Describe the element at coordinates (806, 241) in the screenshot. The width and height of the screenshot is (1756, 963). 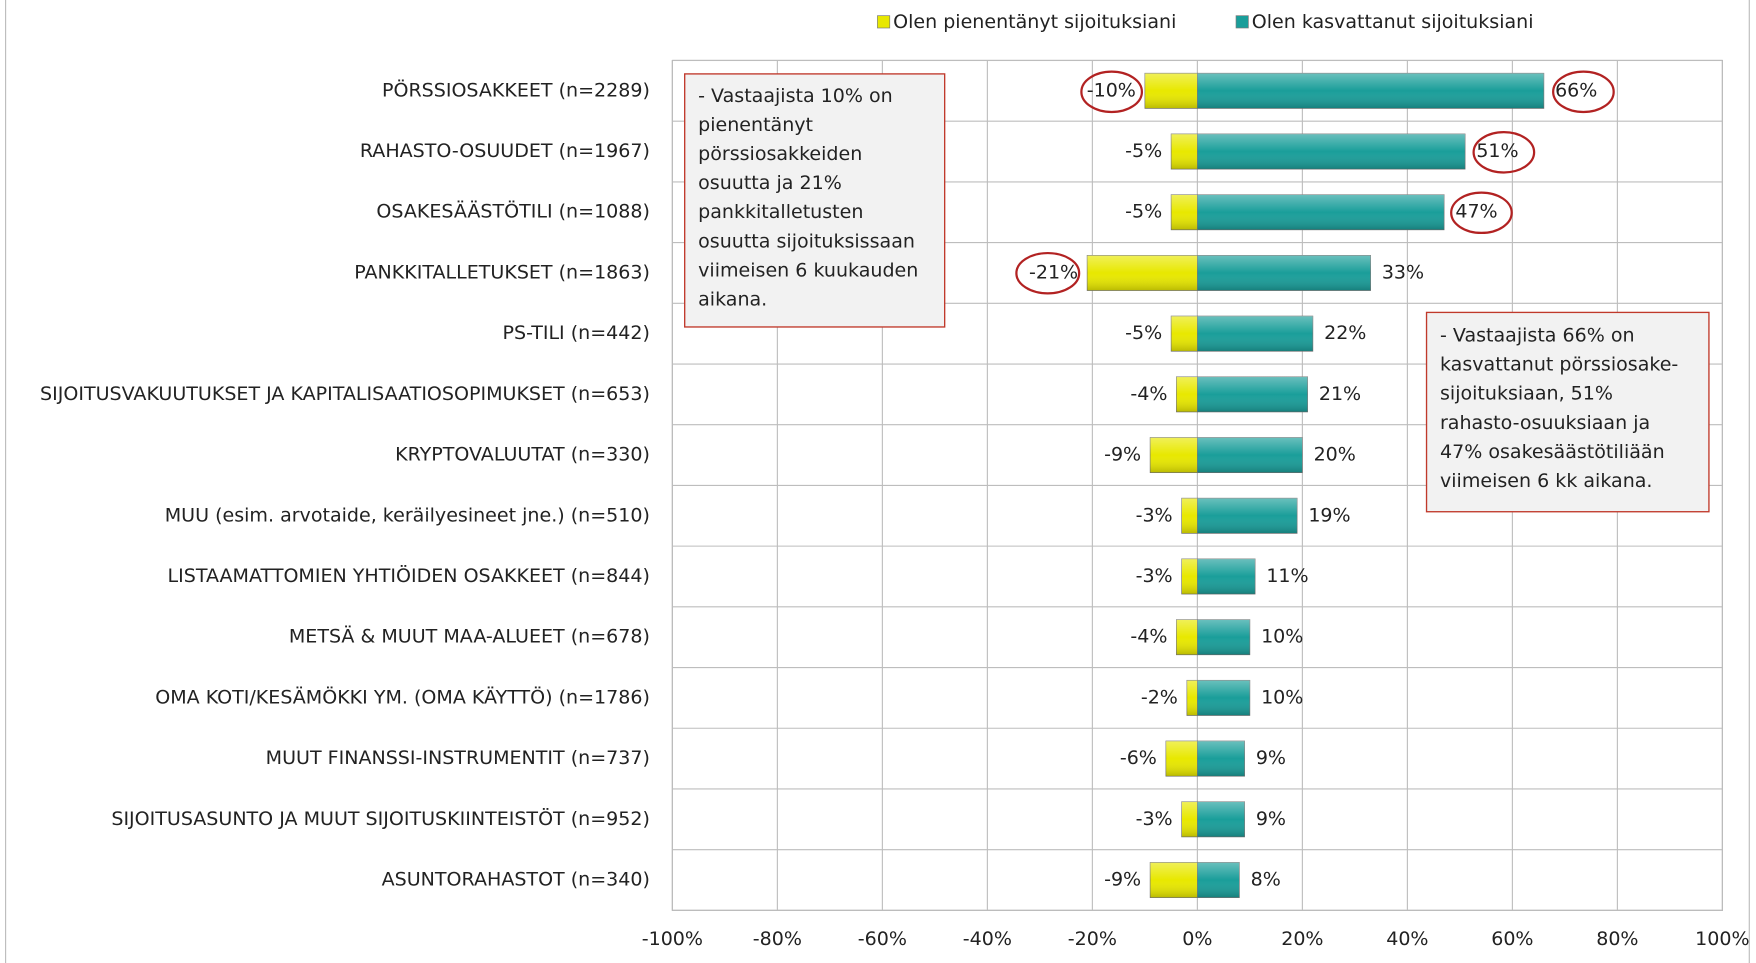
I see `annotation-text: osuutta sijoituksissaan` at that location.